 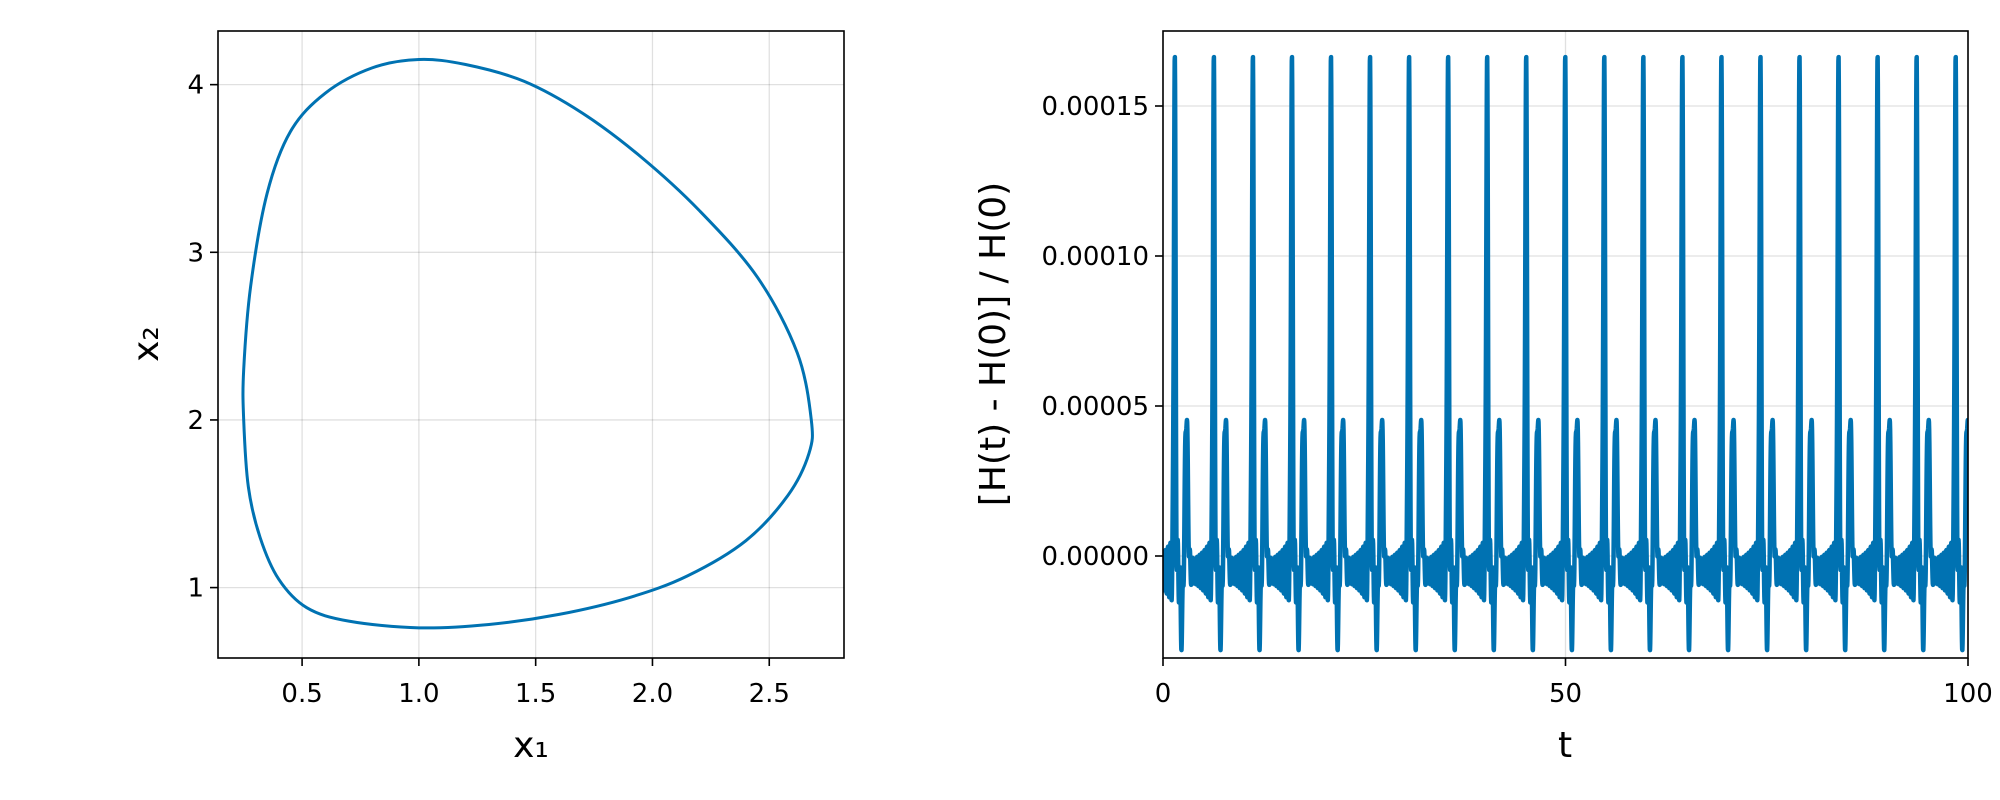 What do you see at coordinates (195, 86) in the screenshot?
I see `phase-portrait-y-tick-label: 4` at bounding box center [195, 86].